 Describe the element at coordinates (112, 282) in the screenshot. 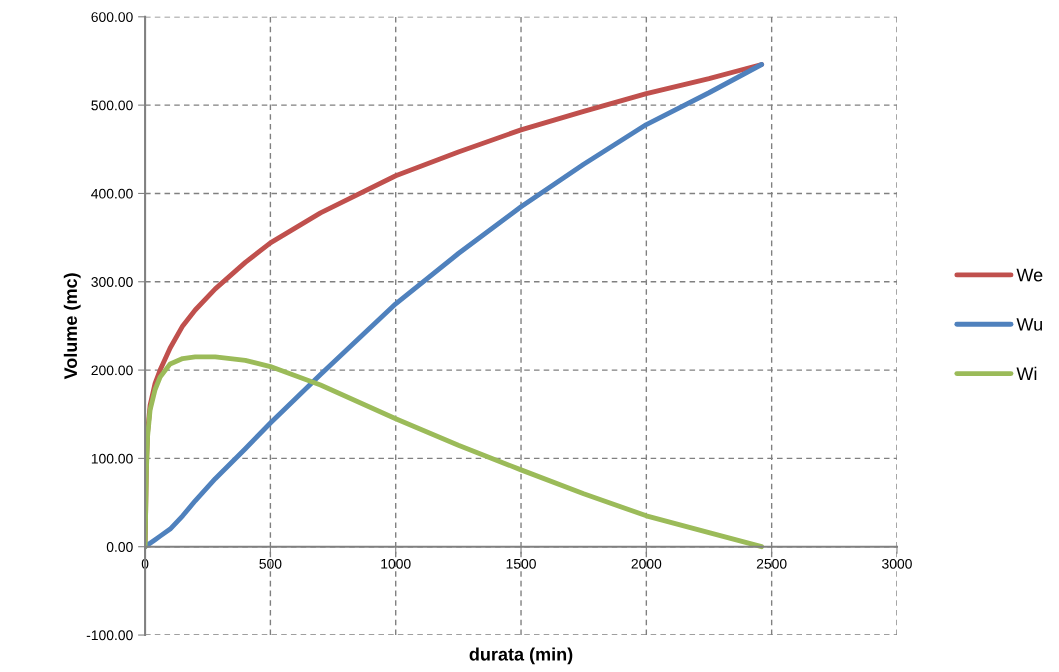

I see `y-tick-label: 300.00` at that location.